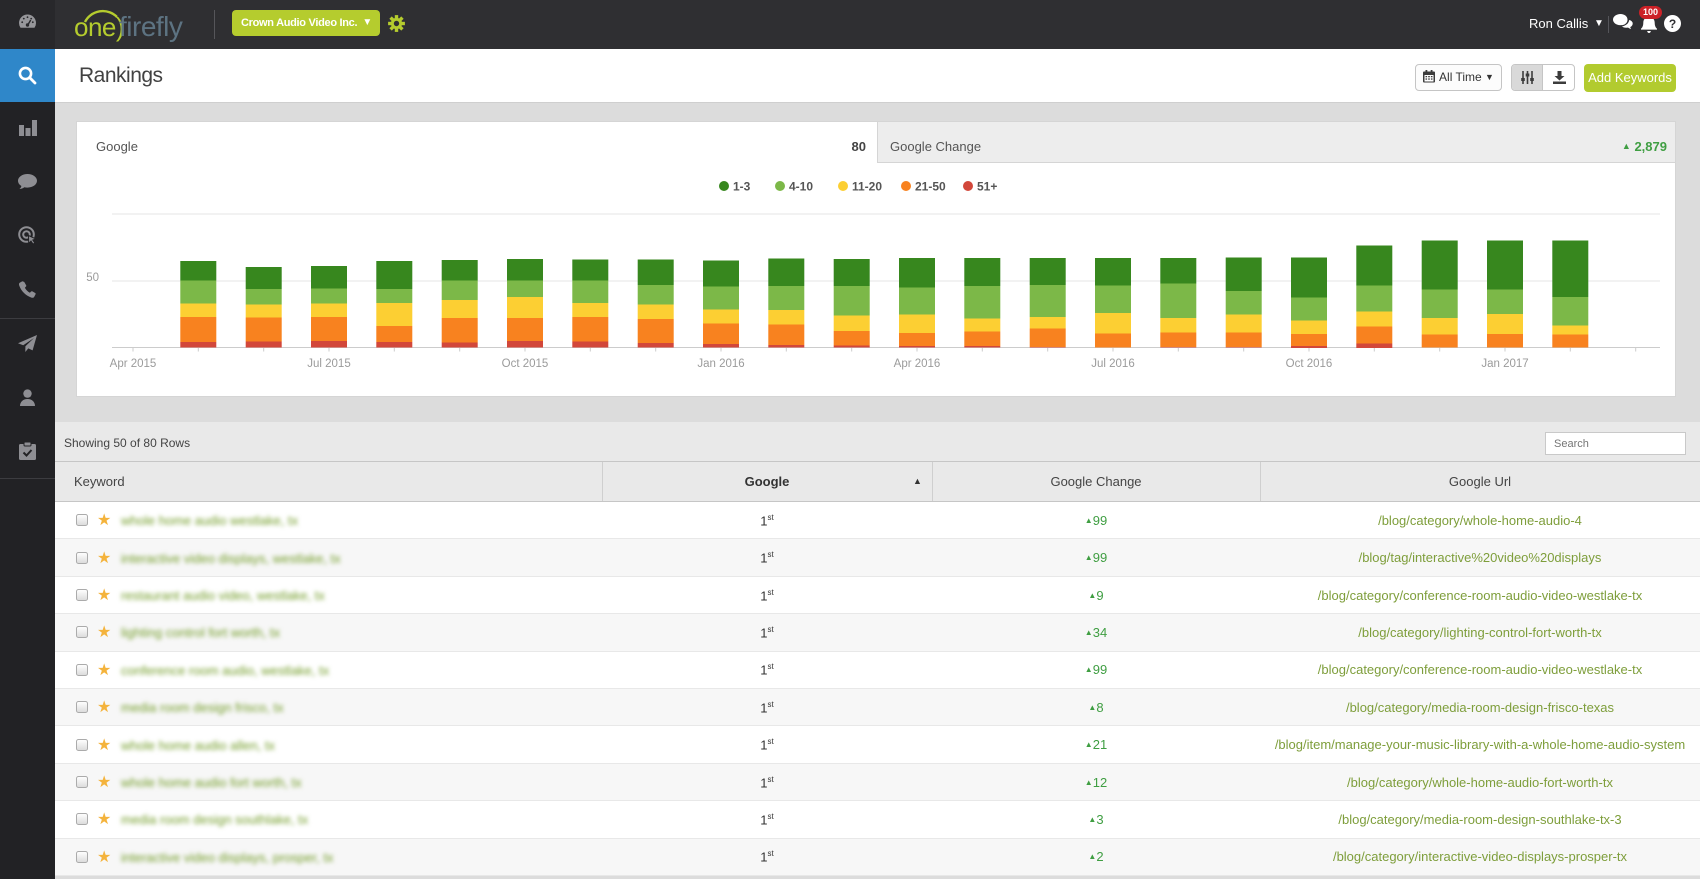 Image resolution: width=1700 pixels, height=879 pixels. Describe the element at coordinates (99, 27) in the screenshot. I see `svg-text: one)` at that location.